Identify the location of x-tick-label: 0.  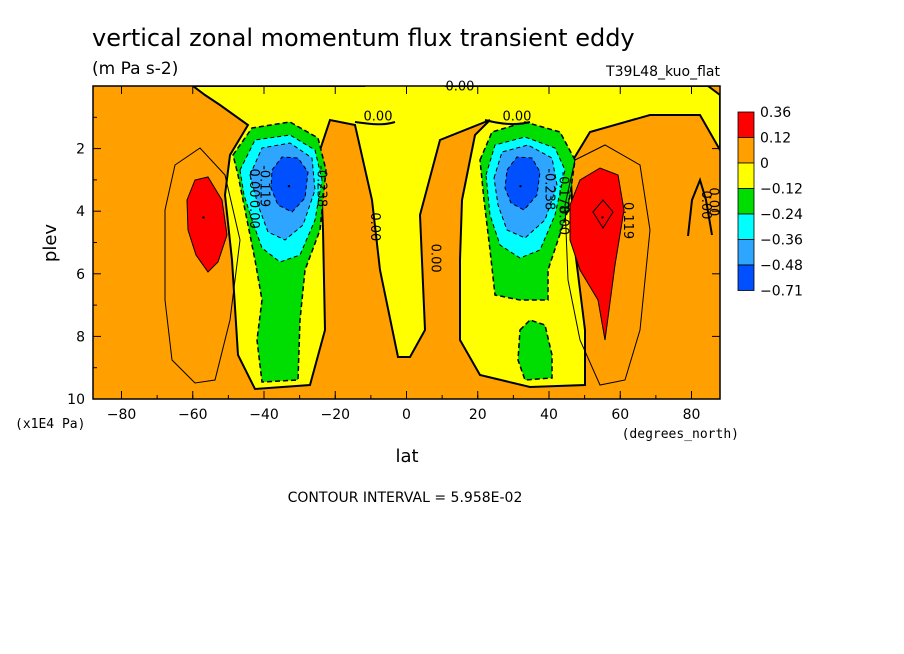
(406, 415).